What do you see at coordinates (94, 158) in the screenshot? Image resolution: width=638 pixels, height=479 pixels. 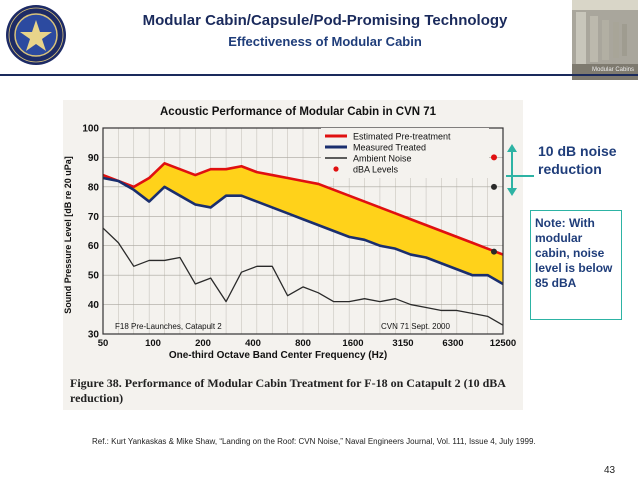 I see `y-tick-label: 90` at bounding box center [94, 158].